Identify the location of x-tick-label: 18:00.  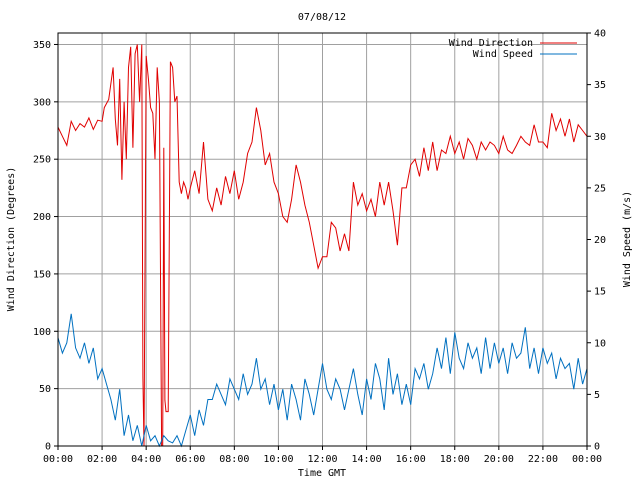
(455, 459).